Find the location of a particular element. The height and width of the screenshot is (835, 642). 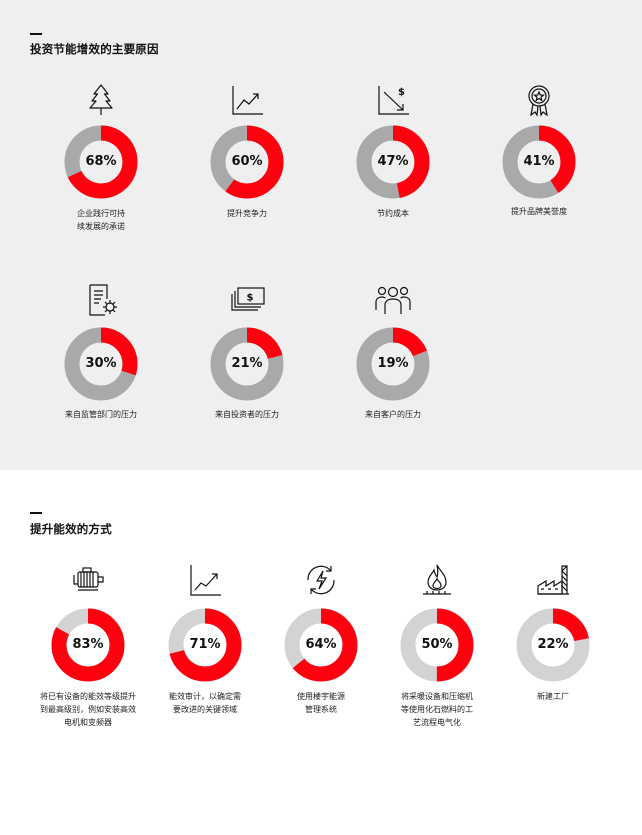

label-line: 企业践行可持 is located at coordinates (101, 213).